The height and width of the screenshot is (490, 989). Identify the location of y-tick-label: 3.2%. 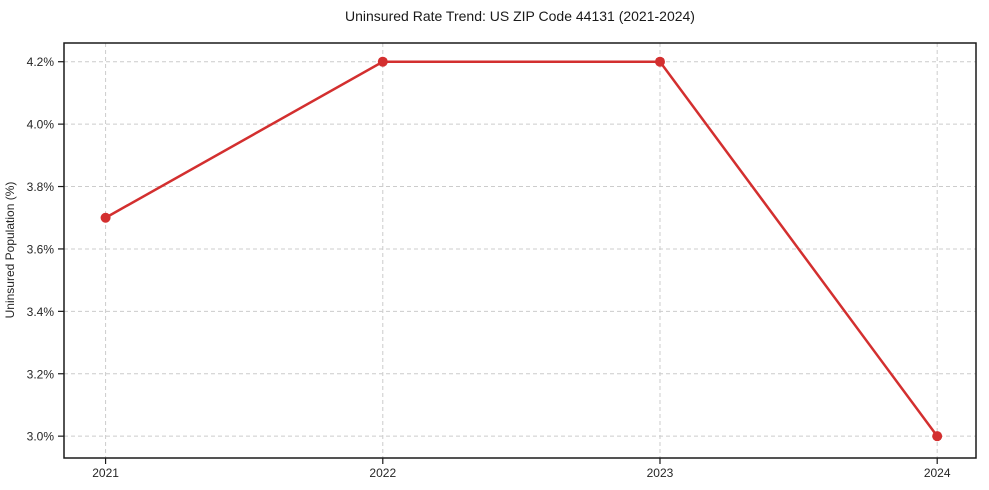
(41, 374).